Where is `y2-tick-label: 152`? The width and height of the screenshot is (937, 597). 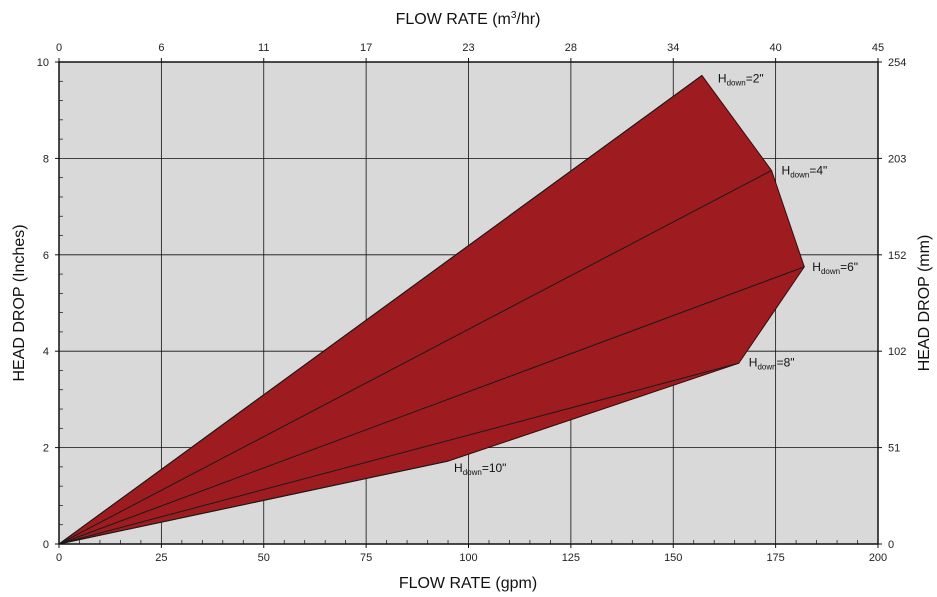
y2-tick-label: 152 is located at coordinates (897, 256).